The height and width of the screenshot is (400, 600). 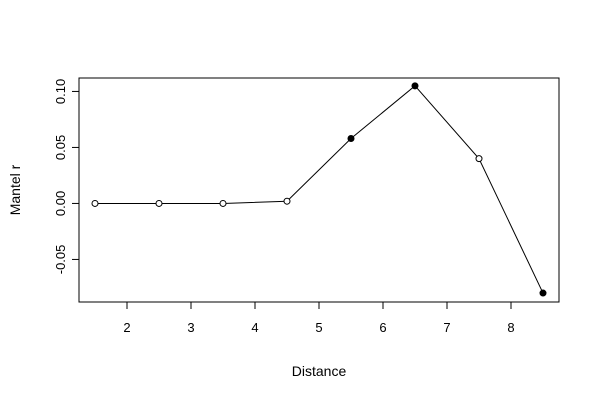 What do you see at coordinates (510, 327) in the screenshot?
I see `x-tick-label: 8` at bounding box center [510, 327].